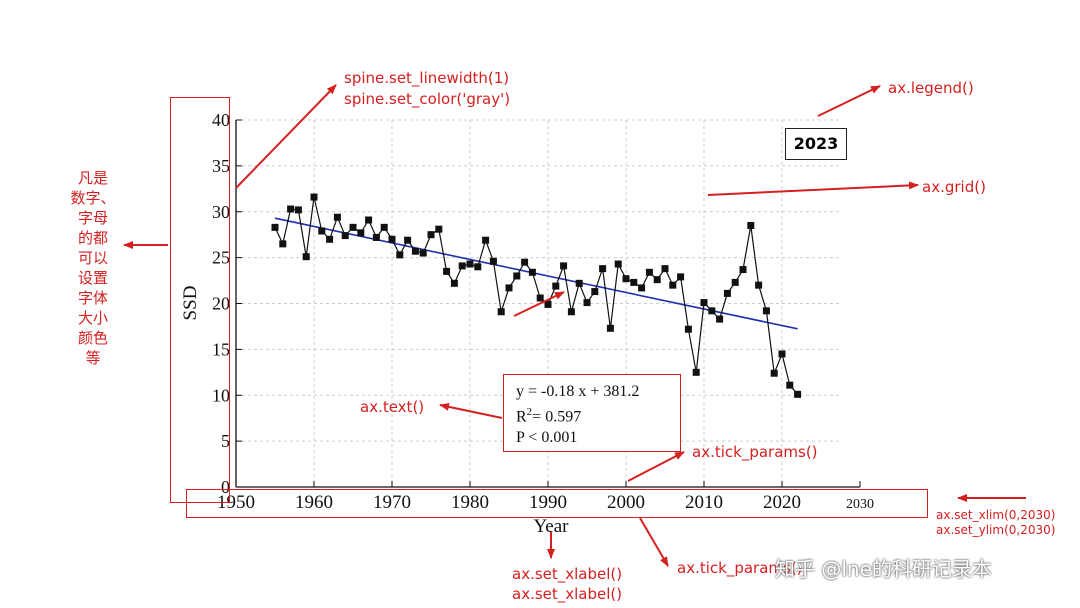 The width and height of the screenshot is (1080, 608). What do you see at coordinates (221, 349) in the screenshot?
I see `y-tick-label: 15` at bounding box center [221, 349].